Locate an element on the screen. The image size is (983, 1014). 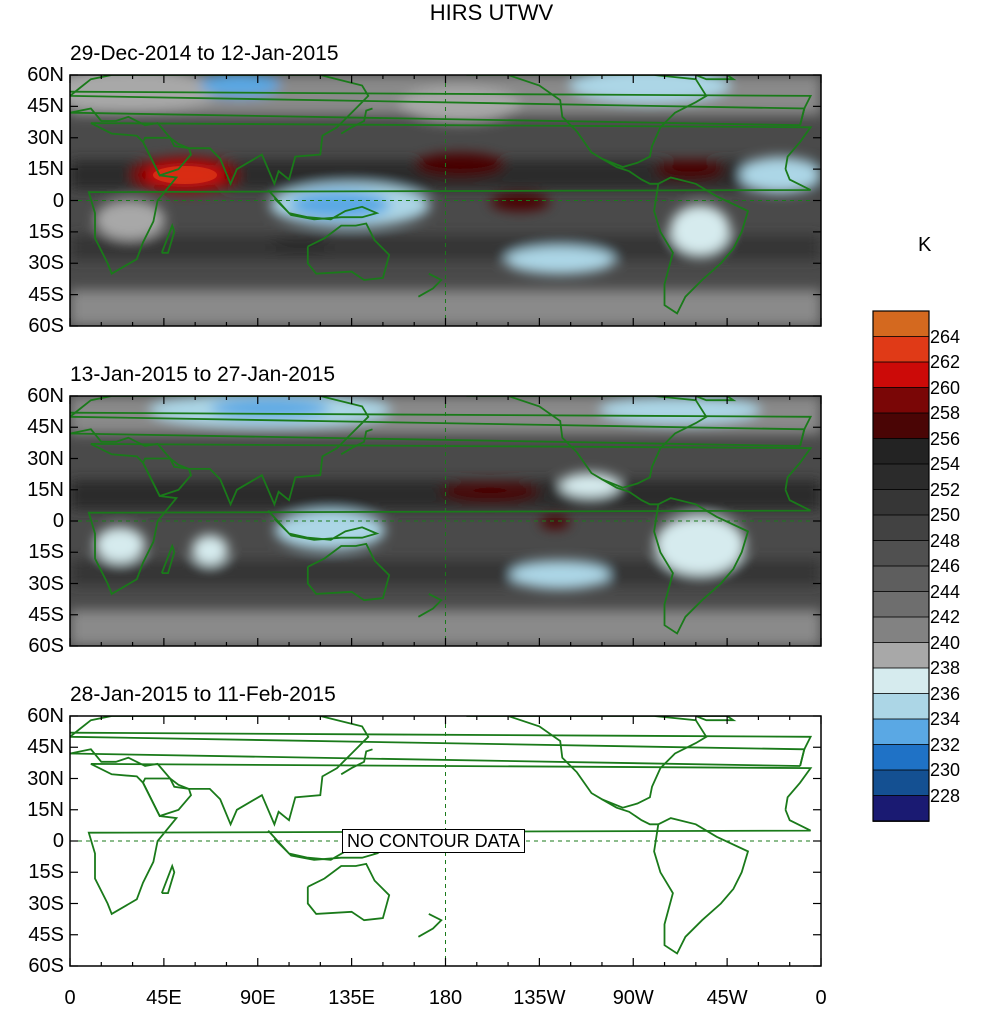
lon-tick-label: 90W is located at coordinates (633, 998).